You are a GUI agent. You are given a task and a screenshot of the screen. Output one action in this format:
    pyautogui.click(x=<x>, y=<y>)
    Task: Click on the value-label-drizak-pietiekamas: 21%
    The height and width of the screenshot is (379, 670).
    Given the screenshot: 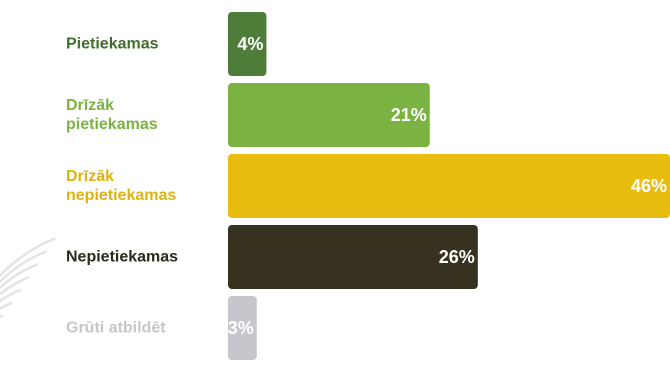 What is the action you would take?
    pyautogui.click(x=409, y=115)
    